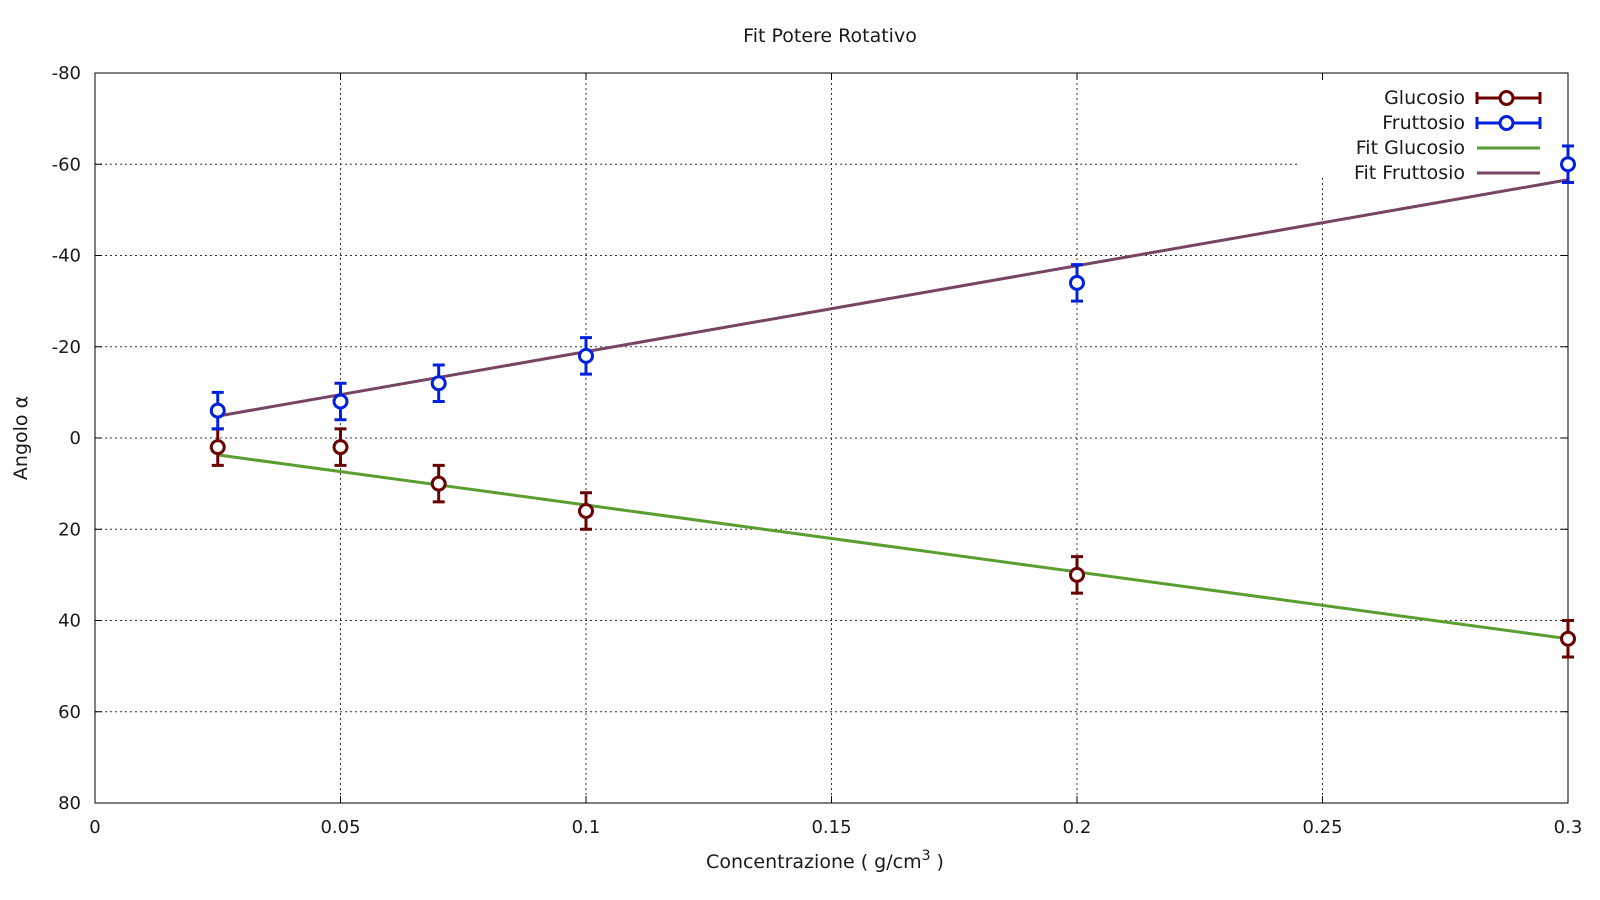 The image size is (1600, 900). I want to click on y-tick-label: -40, so click(66, 256).